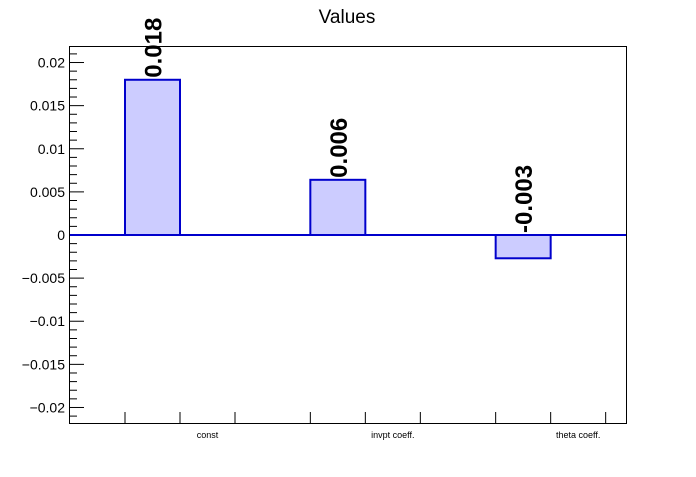 The image size is (696, 477). I want to click on data-label: 0.018, so click(154, 48).